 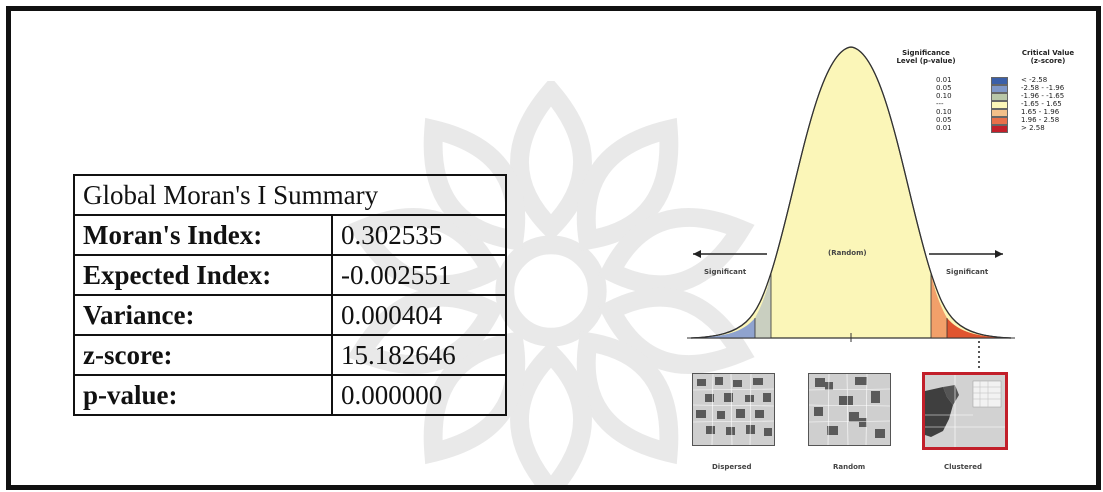 What do you see at coordinates (965, 411) in the screenshot?
I see `clustered-pattern-thumbnail` at bounding box center [965, 411].